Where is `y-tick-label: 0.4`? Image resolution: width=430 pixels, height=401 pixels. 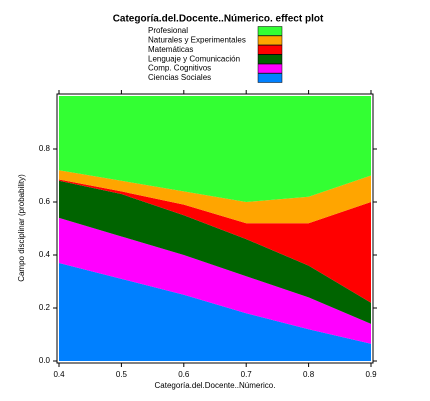
y-tick-label: 0.4 is located at coordinates (45, 254).